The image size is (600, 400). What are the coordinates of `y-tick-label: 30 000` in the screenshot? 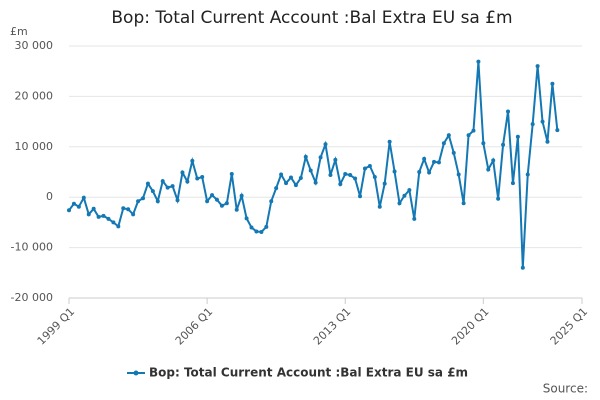 It's located at (34, 45).